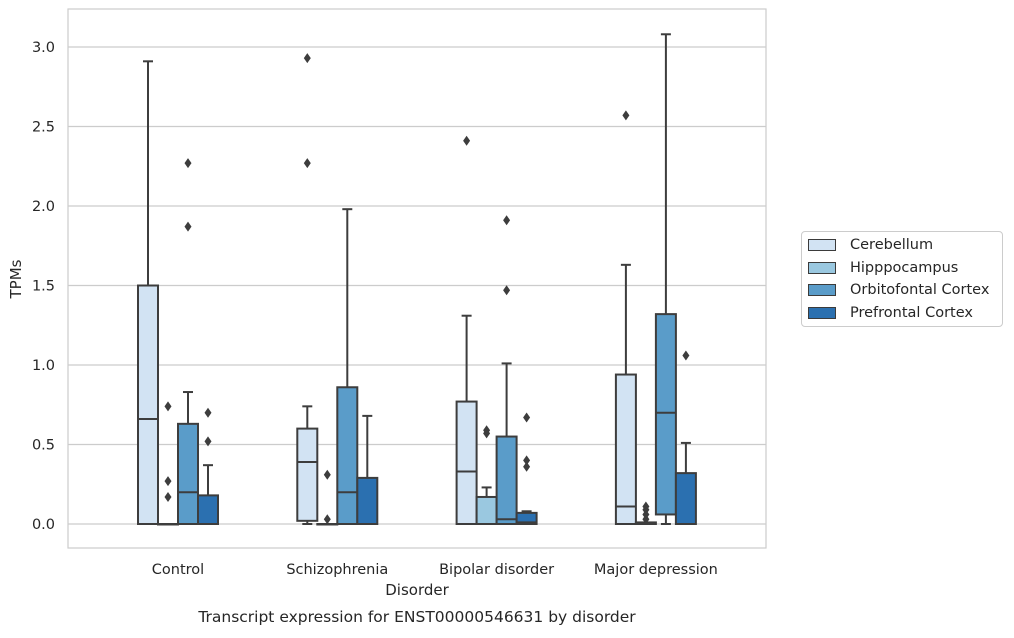 The height and width of the screenshot is (638, 1014). What do you see at coordinates (43, 128) in the screenshot?
I see `y-tick-label-5: 2.5` at bounding box center [43, 128].